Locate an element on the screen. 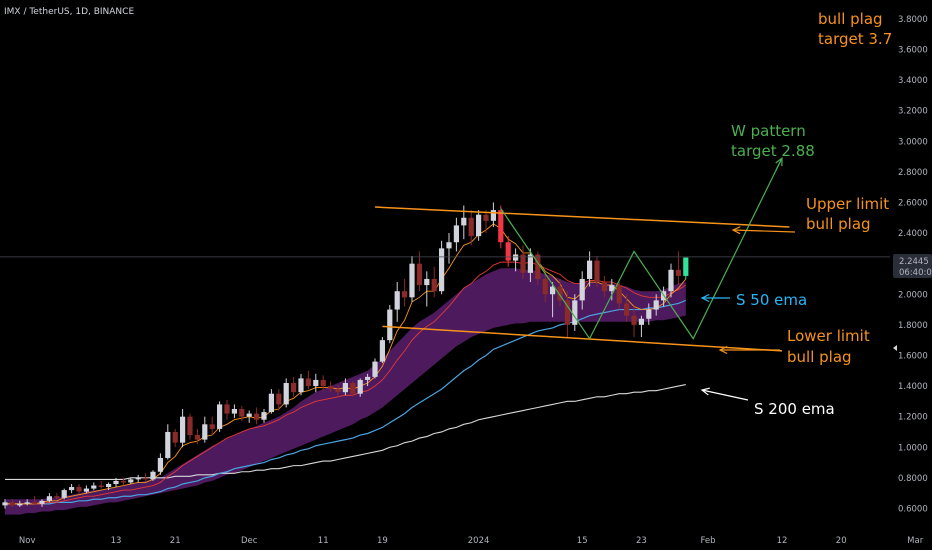 This screenshot has width=932, height=550. last-price-tag is located at coordinates (912, 266).